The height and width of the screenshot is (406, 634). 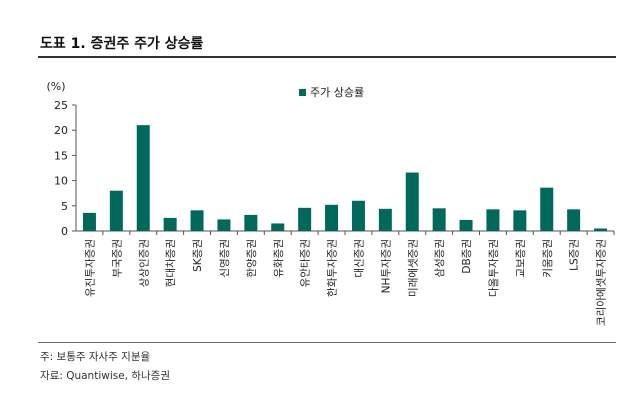 What do you see at coordinates (61, 155) in the screenshot?
I see `y-tick-label: 15` at bounding box center [61, 155].